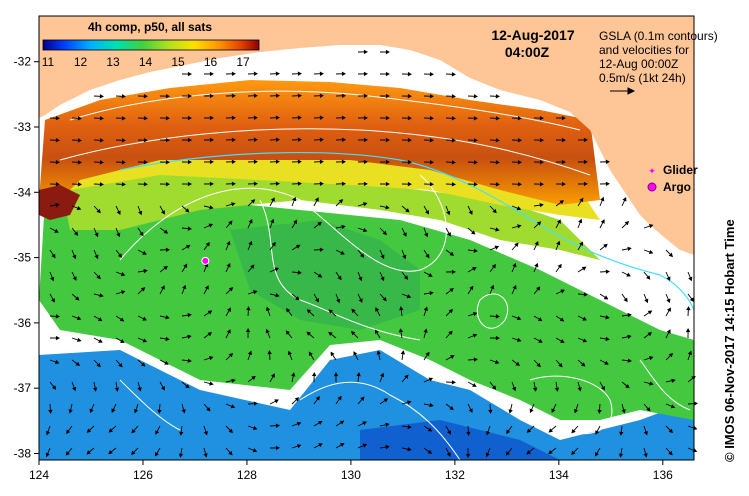 Image resolution: width=749 pixels, height=496 pixels. What do you see at coordinates (211, 62) in the screenshot?
I see `colorbar-tick-label: 16` at bounding box center [211, 62].